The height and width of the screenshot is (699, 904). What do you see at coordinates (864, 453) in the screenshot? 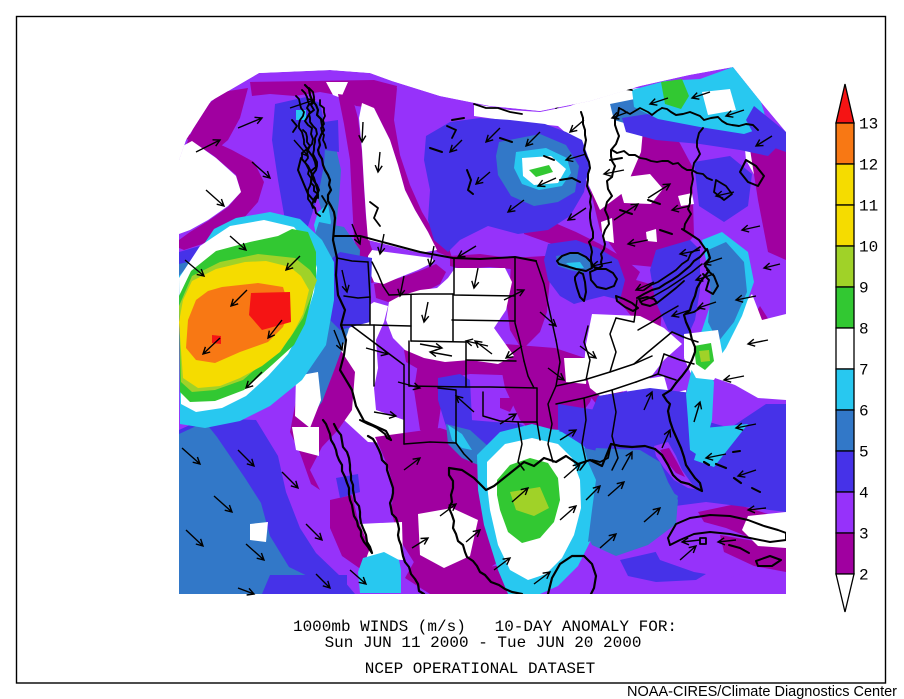
I see `svg-text: 5` at bounding box center [864, 453].